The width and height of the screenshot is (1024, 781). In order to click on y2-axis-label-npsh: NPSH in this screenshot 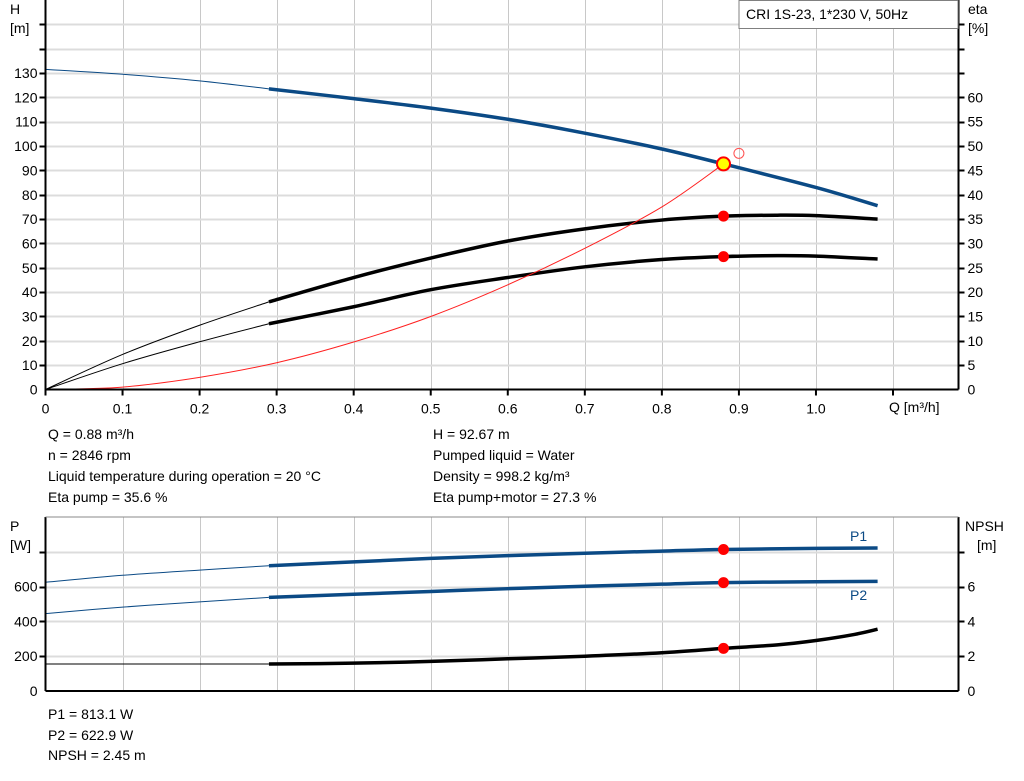, I will do `click(984, 526)`.